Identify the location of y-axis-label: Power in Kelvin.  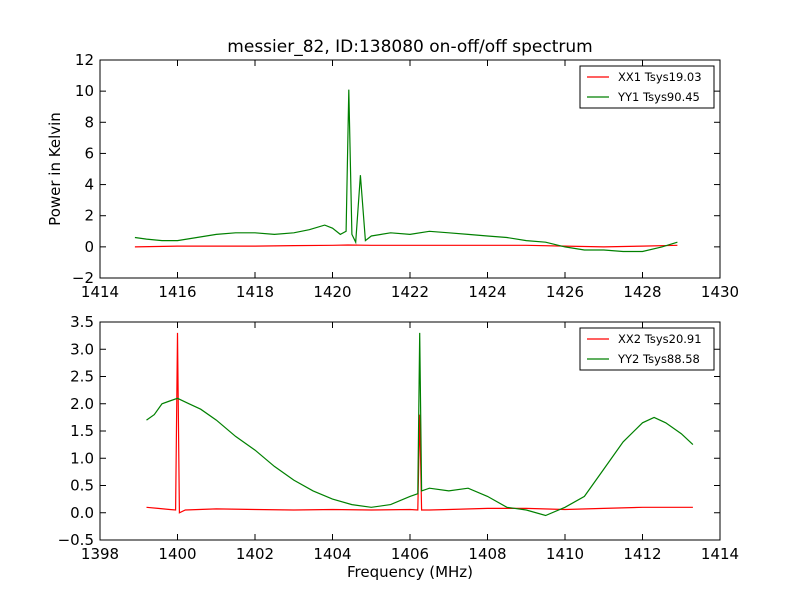
(55, 169).